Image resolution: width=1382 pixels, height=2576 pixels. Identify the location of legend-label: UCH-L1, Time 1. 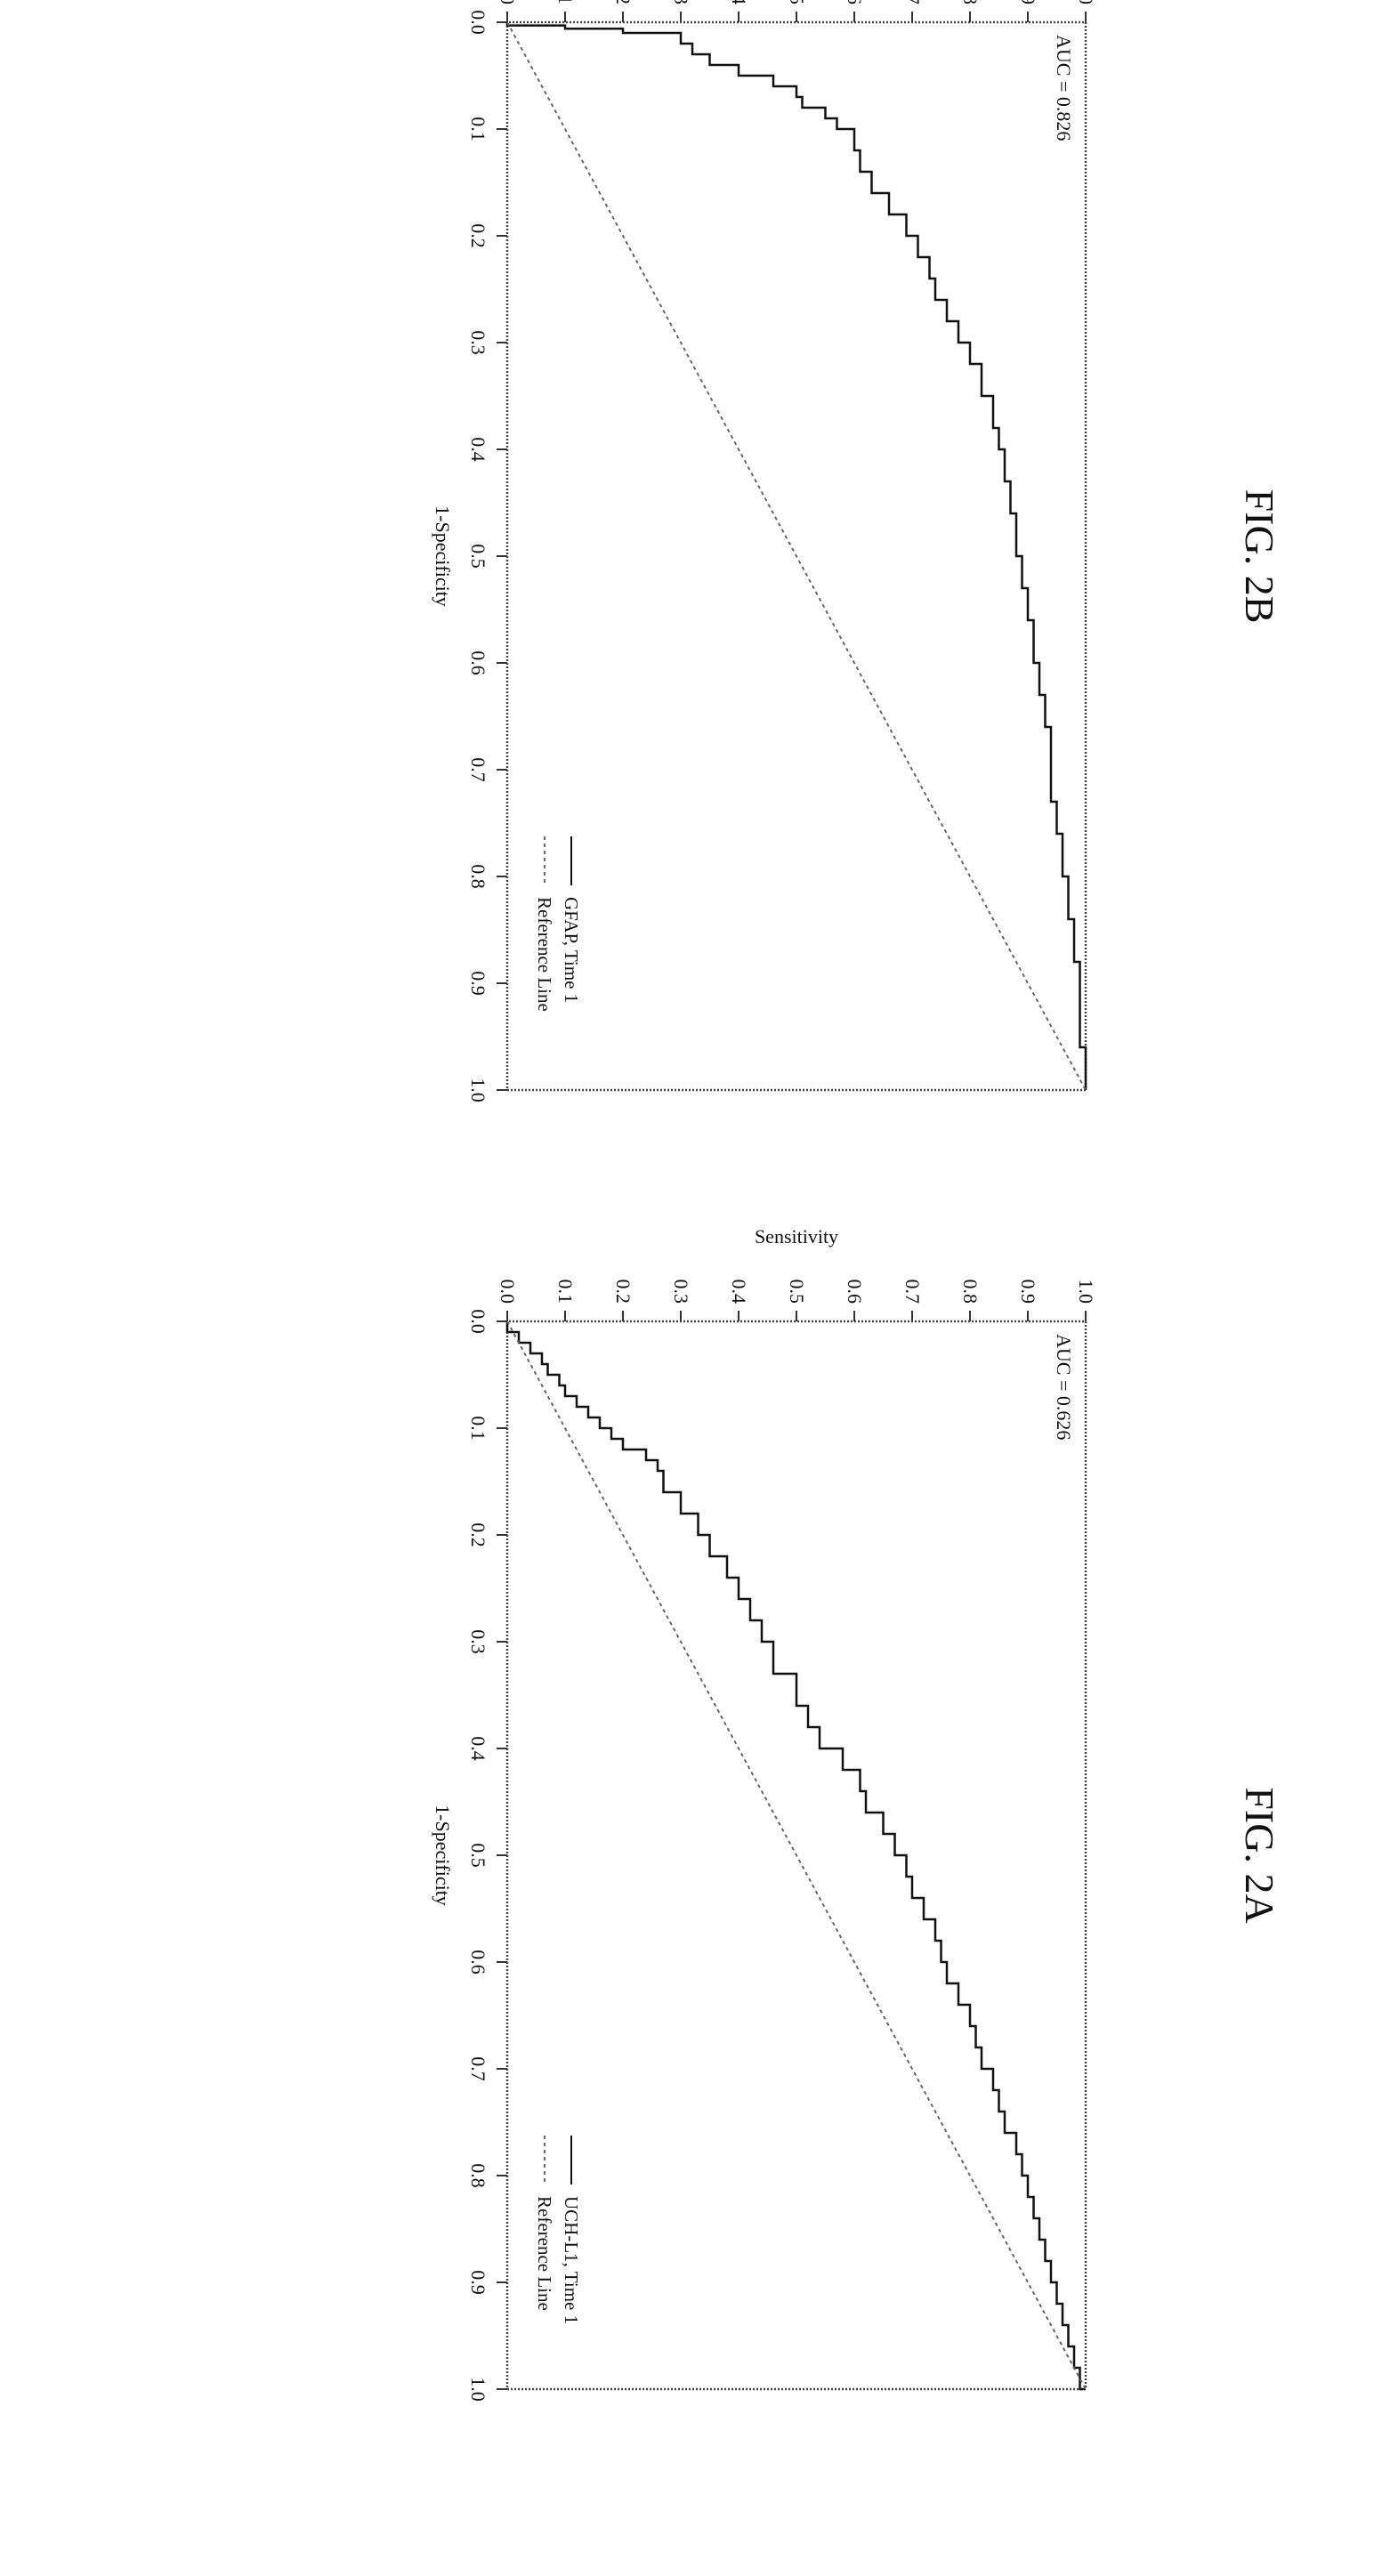
(571, 2260).